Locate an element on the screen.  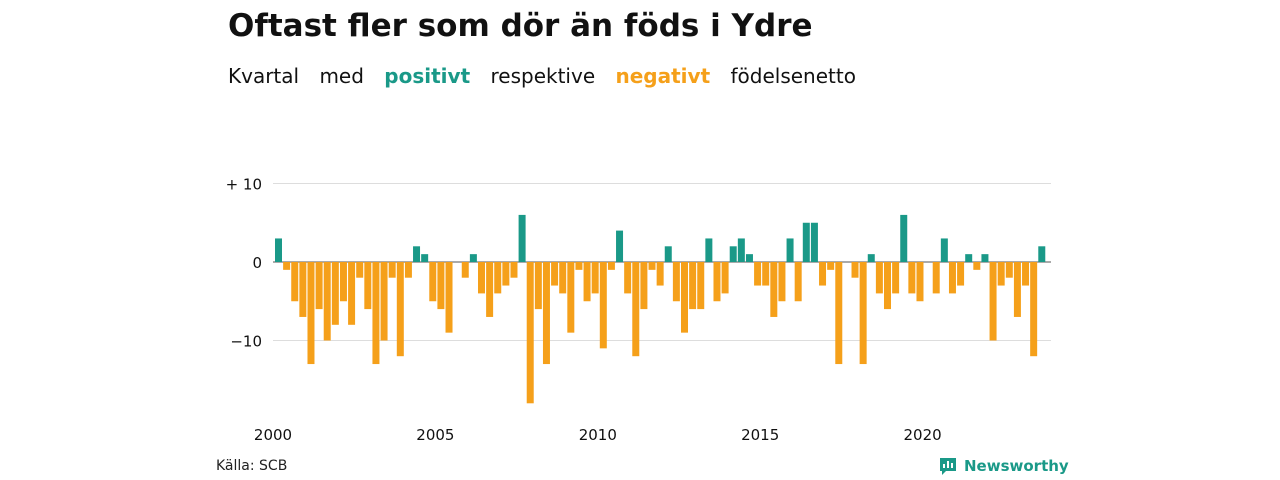
newsworthy-logo-icon is located at coordinates (948, 466).